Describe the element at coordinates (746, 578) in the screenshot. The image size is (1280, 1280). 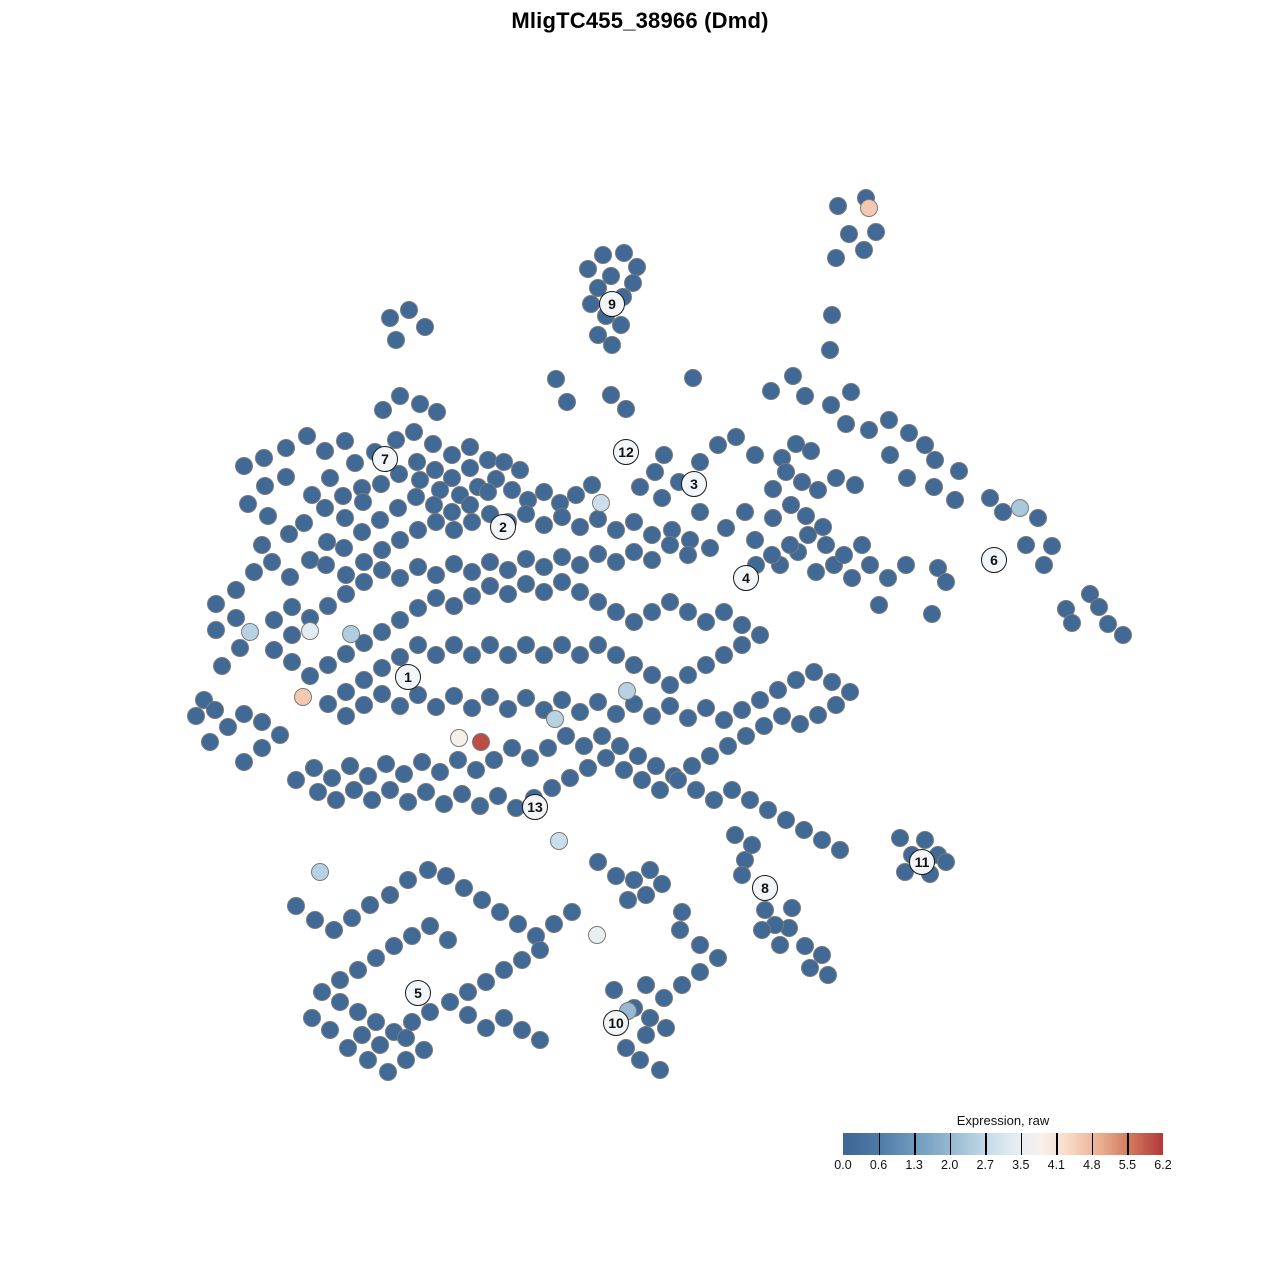
I see `cluster-label-4: 4` at that location.